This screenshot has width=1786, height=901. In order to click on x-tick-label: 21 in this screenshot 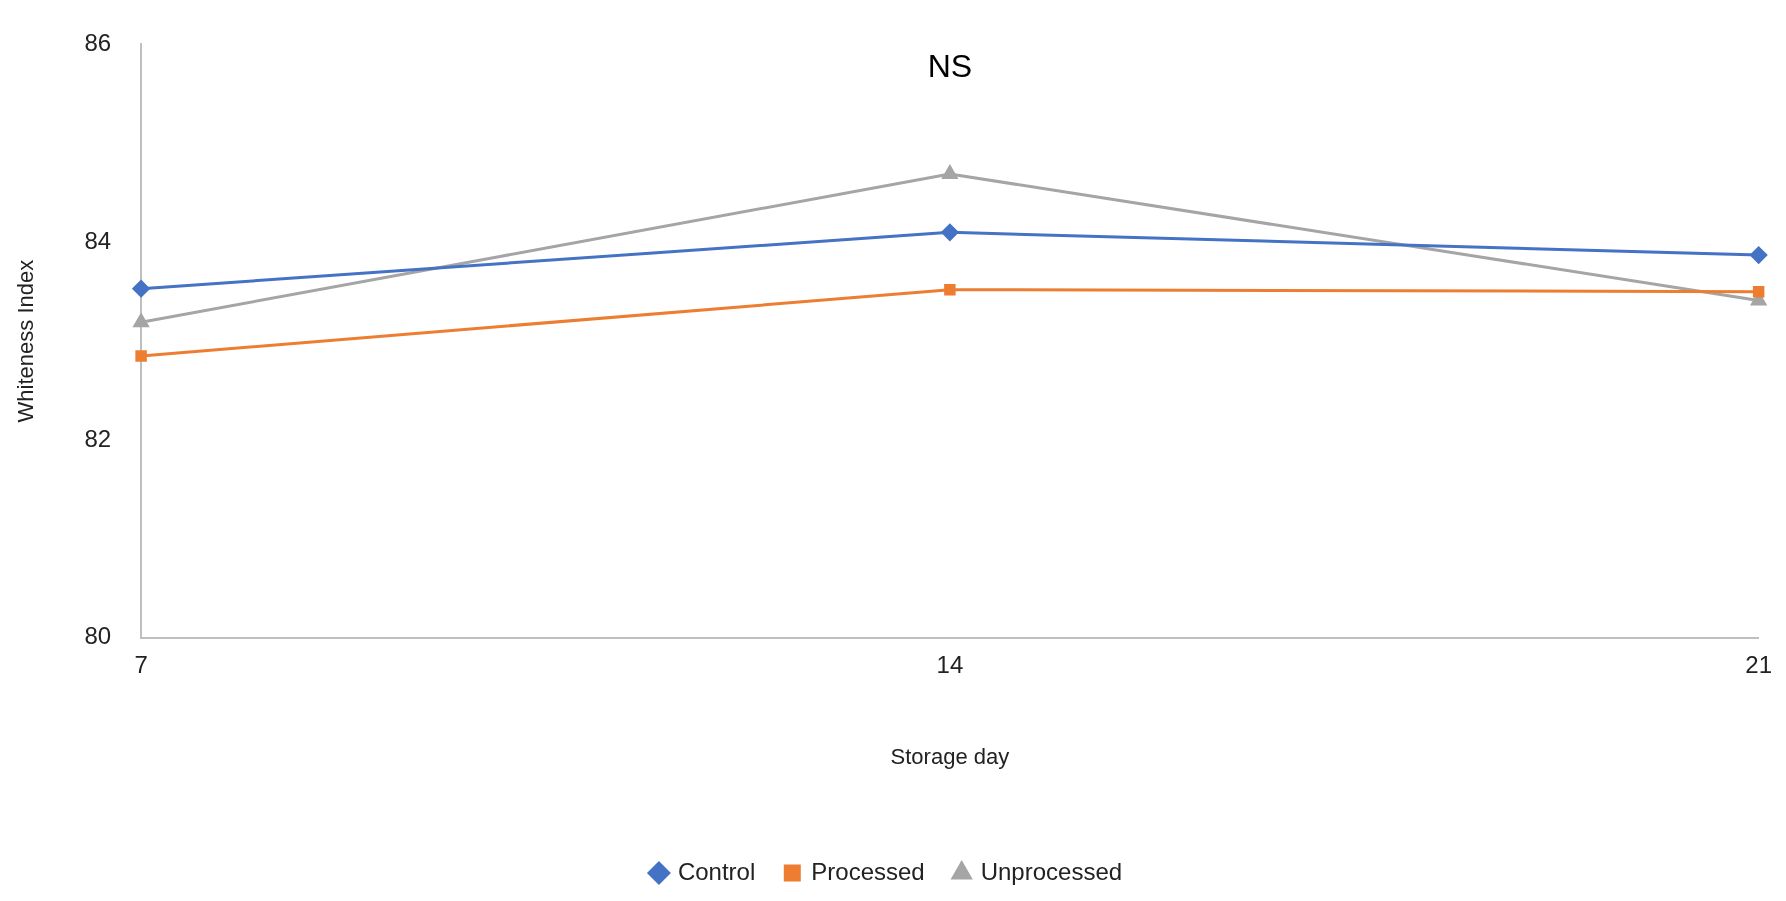, I will do `click(1758, 664)`.